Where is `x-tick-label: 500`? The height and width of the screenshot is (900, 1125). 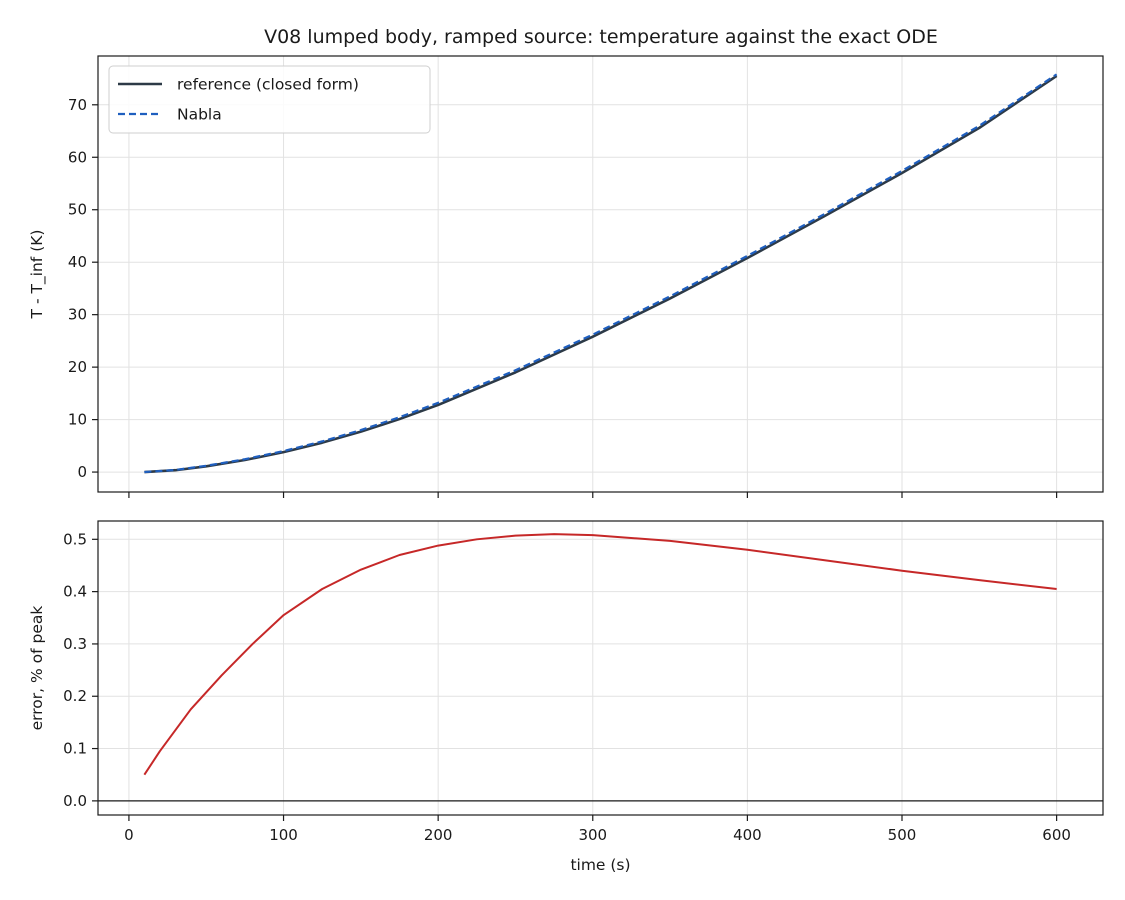 x-tick-label: 500 is located at coordinates (902, 835).